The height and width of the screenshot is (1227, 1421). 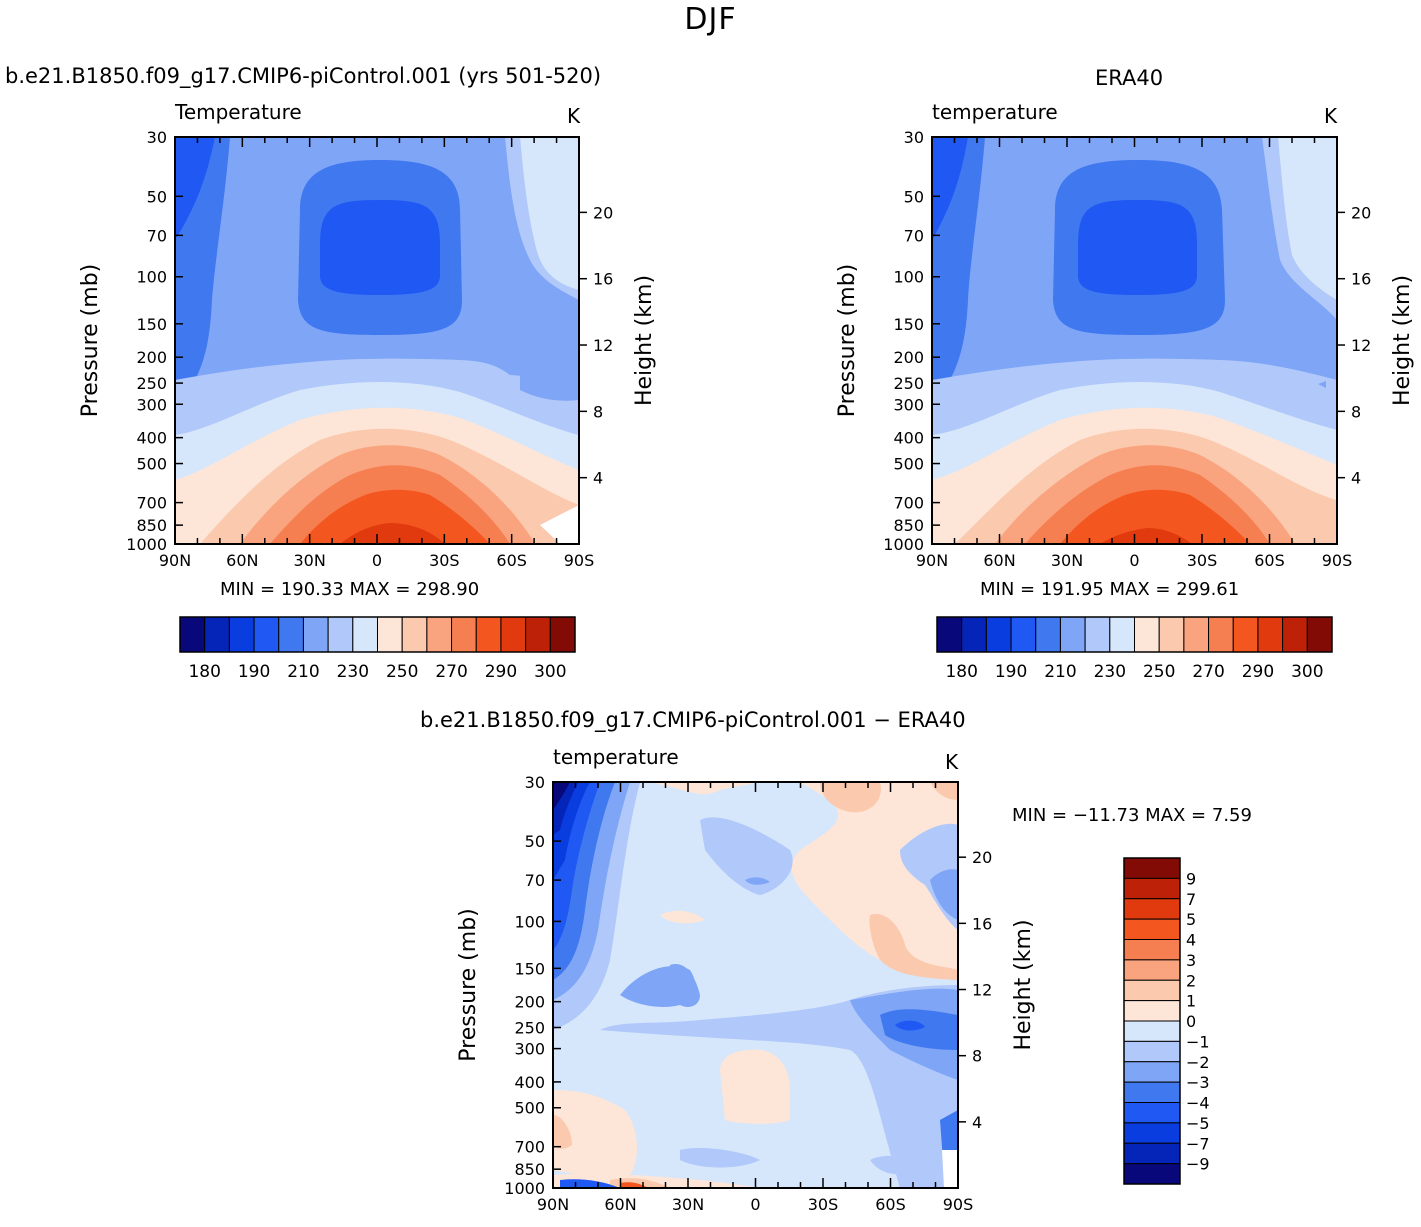 I want to click on model-y-tick-label: 100, so click(x=151, y=277).